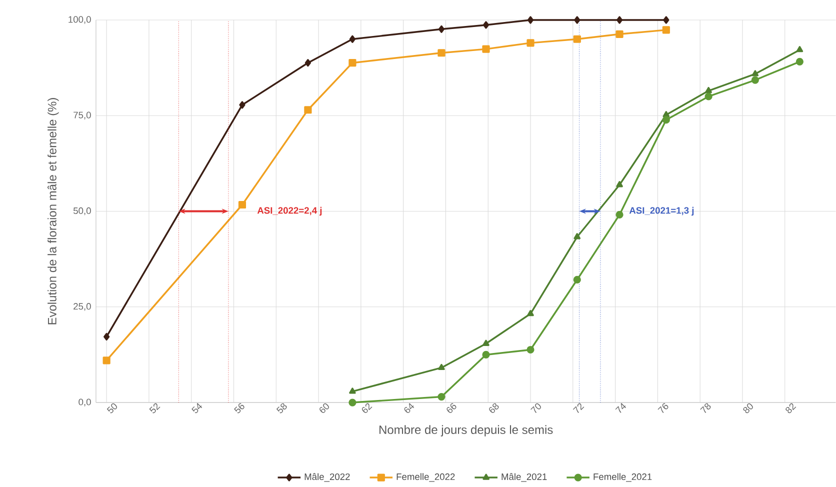 Image resolution: width=836 pixels, height=487 pixels. Describe the element at coordinates (451, 408) in the screenshot. I see `x-tick-label: 66` at that location.